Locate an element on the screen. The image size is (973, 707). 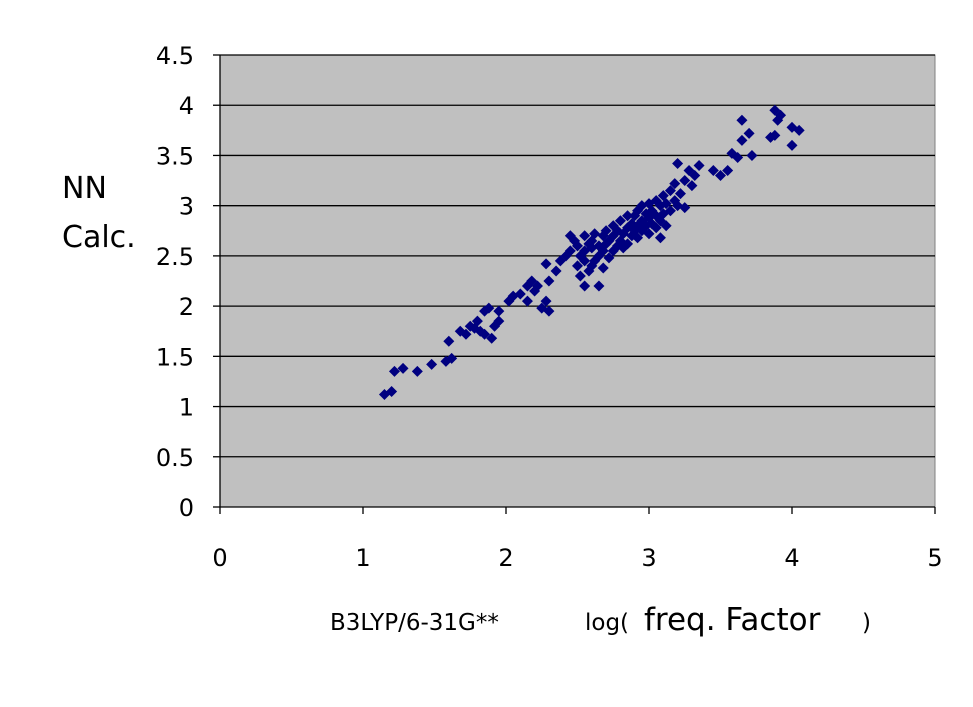
y-tick-label: 0 is located at coordinates (186, 508).